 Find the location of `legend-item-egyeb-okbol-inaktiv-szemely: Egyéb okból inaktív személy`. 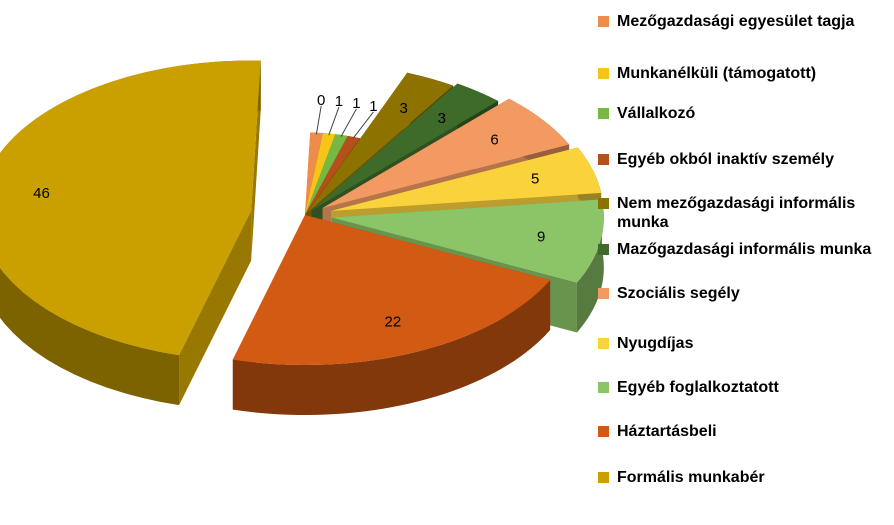

legend-item-egyeb-okbol-inaktiv-szemely: Egyéb okból inaktív személy is located at coordinates (737, 159).